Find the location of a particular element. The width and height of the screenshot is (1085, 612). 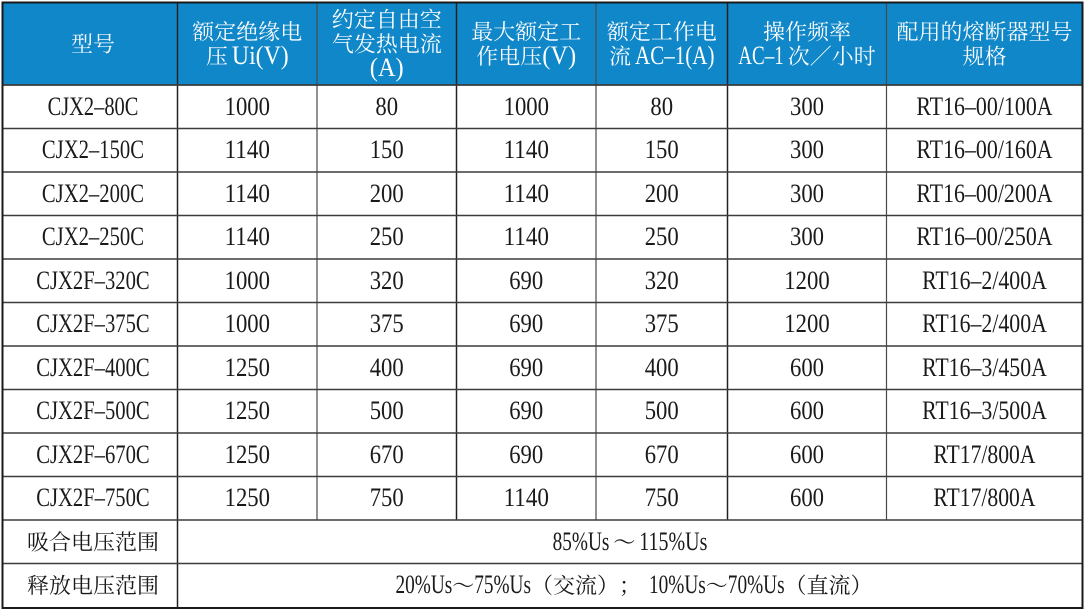

svg-text: RT16–00/250A is located at coordinates (984, 236).